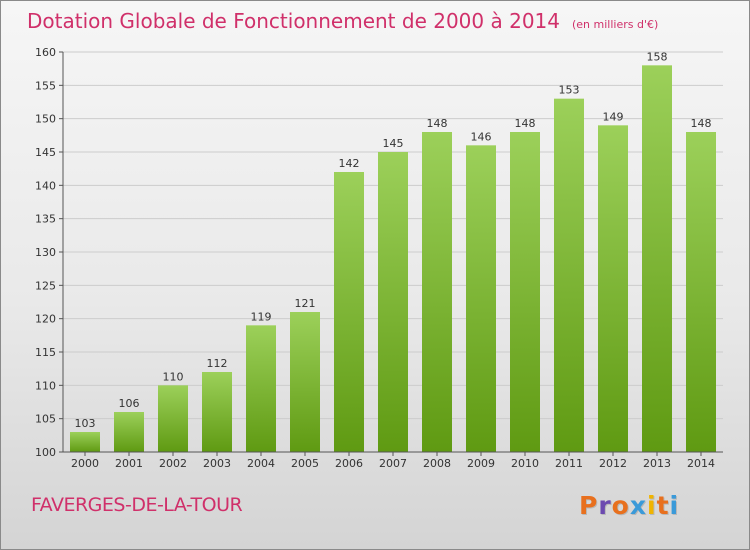 Image resolution: width=750 pixels, height=550 pixels. Describe the element at coordinates (657, 56) in the screenshot. I see `data-label: 158` at that location.